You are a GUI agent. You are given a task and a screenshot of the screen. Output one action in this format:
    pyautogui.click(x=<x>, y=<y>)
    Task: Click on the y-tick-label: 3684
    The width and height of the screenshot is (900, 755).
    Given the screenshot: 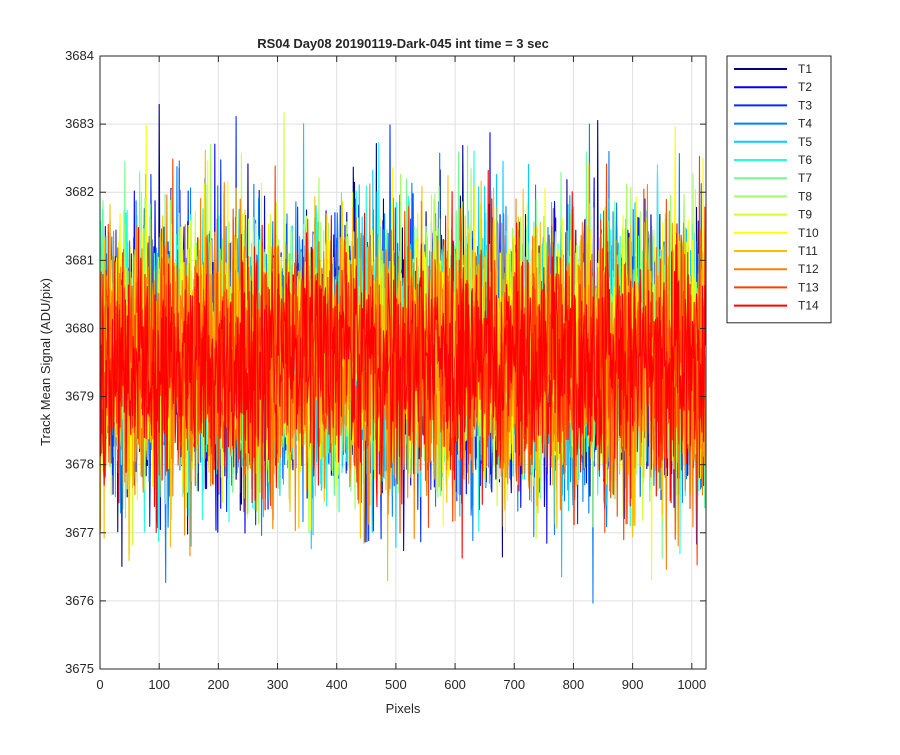 What is the action you would take?
    pyautogui.click(x=79, y=55)
    